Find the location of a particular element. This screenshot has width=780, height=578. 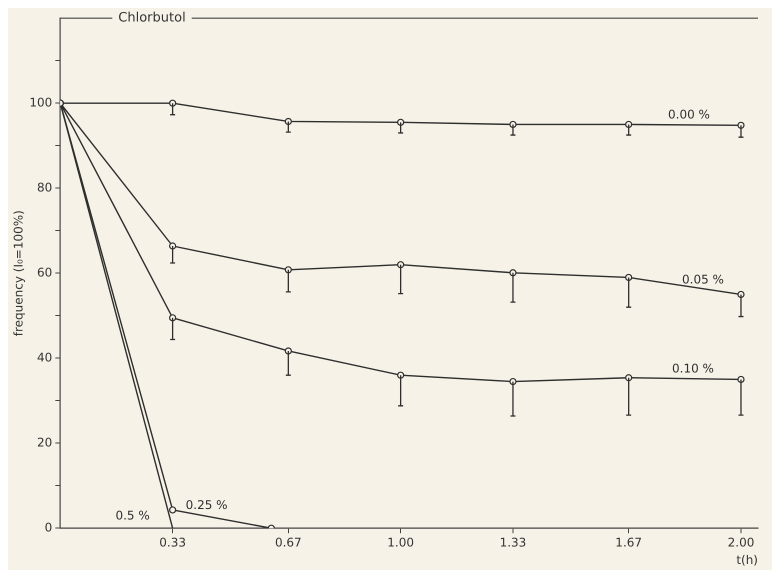

y-tick-label: 40 is located at coordinates (44, 357).